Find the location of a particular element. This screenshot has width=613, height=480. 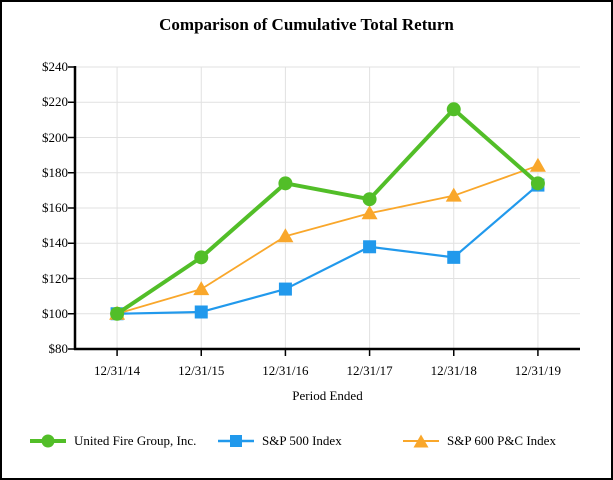

line-square-marker-icon is located at coordinates (236, 441).